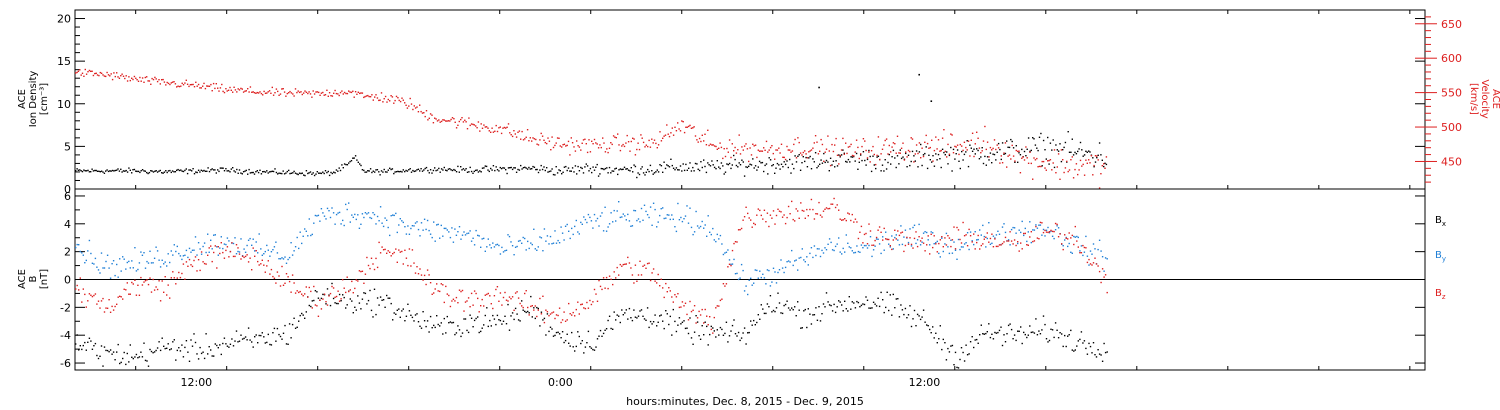 The width and height of the screenshot is (1500, 410). What do you see at coordinates (33, 279) in the screenshot?
I see `b-axis-label: ACE B [nT]` at bounding box center [33, 279].